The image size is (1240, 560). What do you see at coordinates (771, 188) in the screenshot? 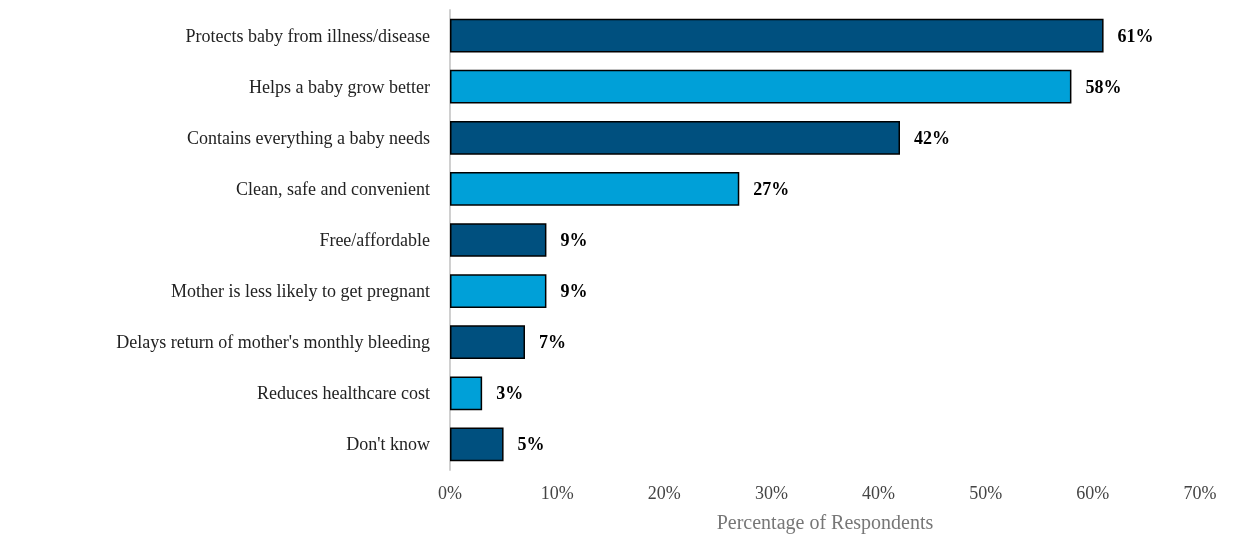
I see `data-label: 27%` at bounding box center [771, 188].